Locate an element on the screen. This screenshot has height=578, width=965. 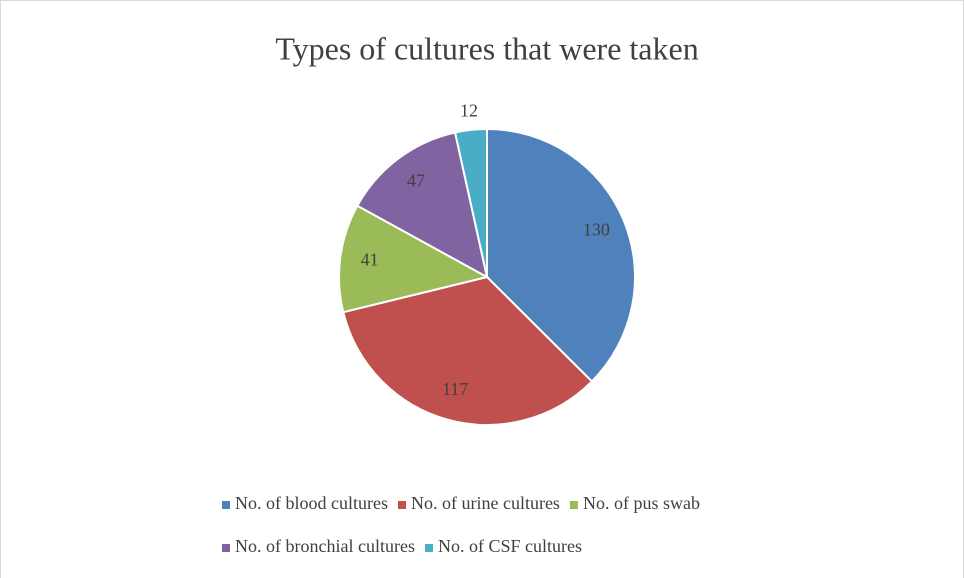
data-label: 130 is located at coordinates (596, 230).